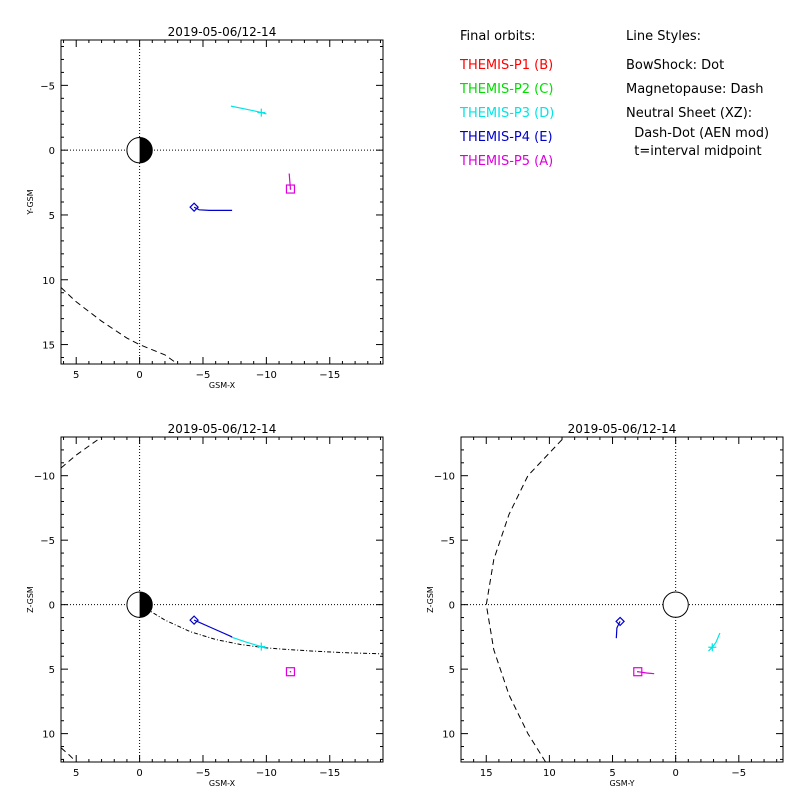 The width and height of the screenshot is (800, 800). I want to click on neutral-sheet-curve, so click(264, 631).